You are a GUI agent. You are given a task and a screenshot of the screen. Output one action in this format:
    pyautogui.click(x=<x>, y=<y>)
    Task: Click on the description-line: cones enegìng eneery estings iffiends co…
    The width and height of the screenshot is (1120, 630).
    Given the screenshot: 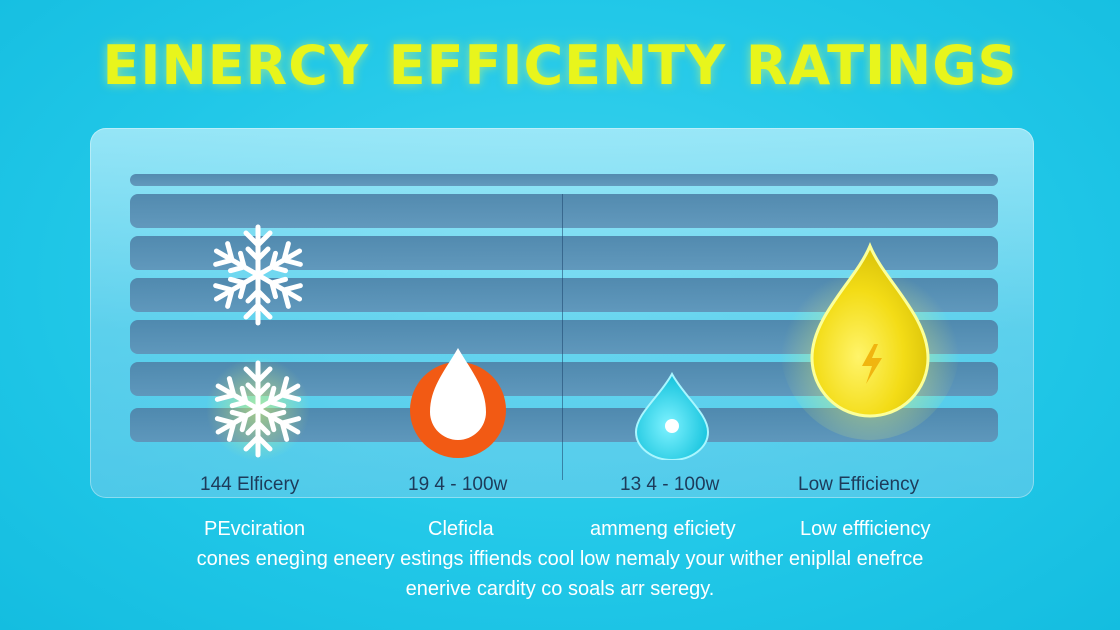 What is the action you would take?
    pyautogui.click(x=560, y=559)
    